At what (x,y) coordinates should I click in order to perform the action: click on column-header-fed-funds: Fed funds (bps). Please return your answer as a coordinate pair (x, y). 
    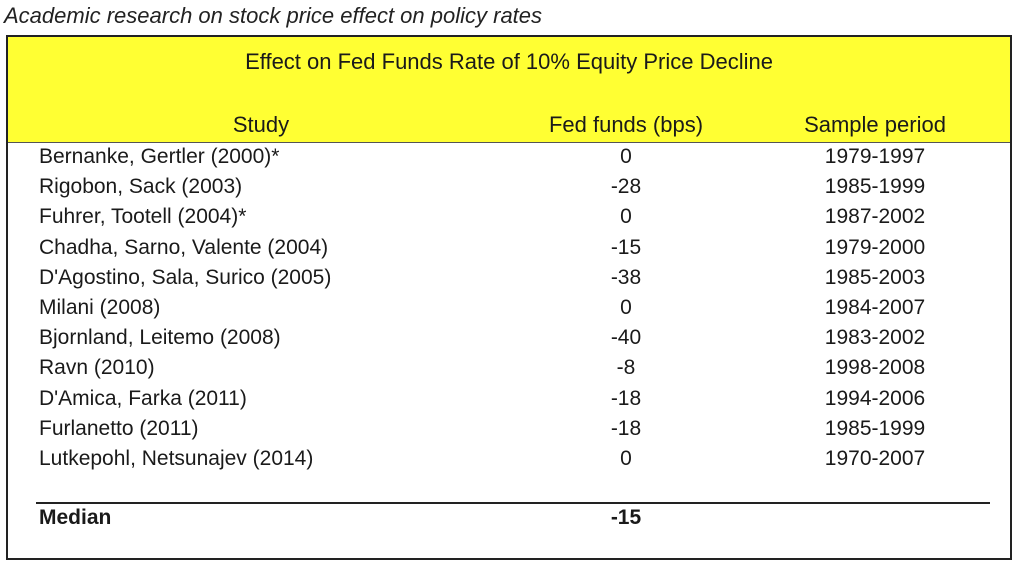
    Looking at the image, I should click on (626, 124).